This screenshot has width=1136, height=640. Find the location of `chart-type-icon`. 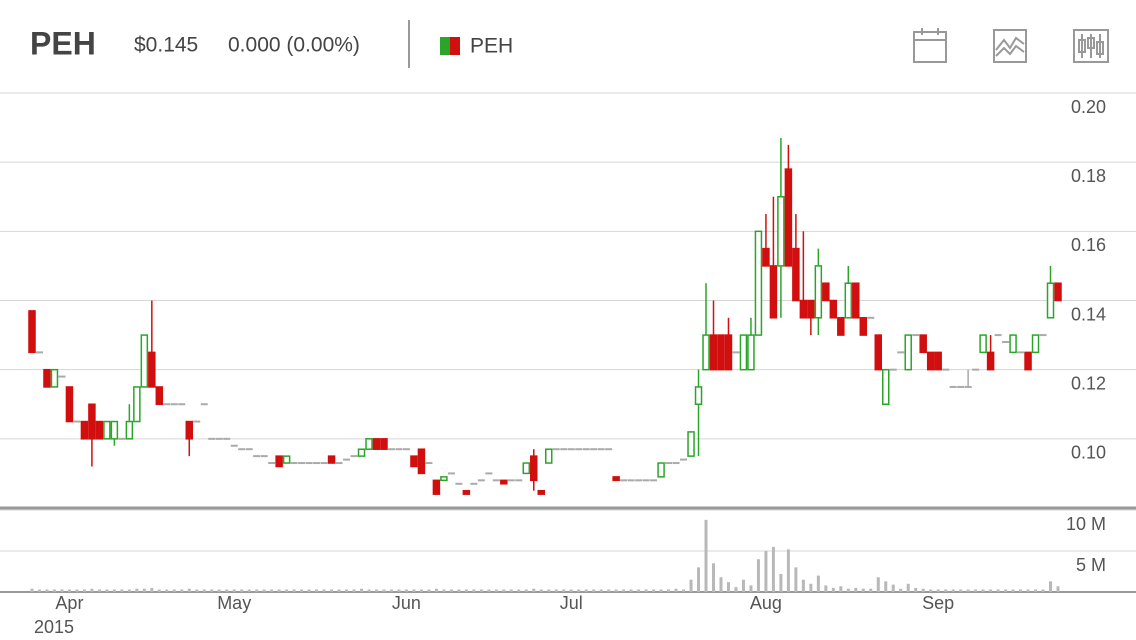

chart-type-icon is located at coordinates (1091, 46).